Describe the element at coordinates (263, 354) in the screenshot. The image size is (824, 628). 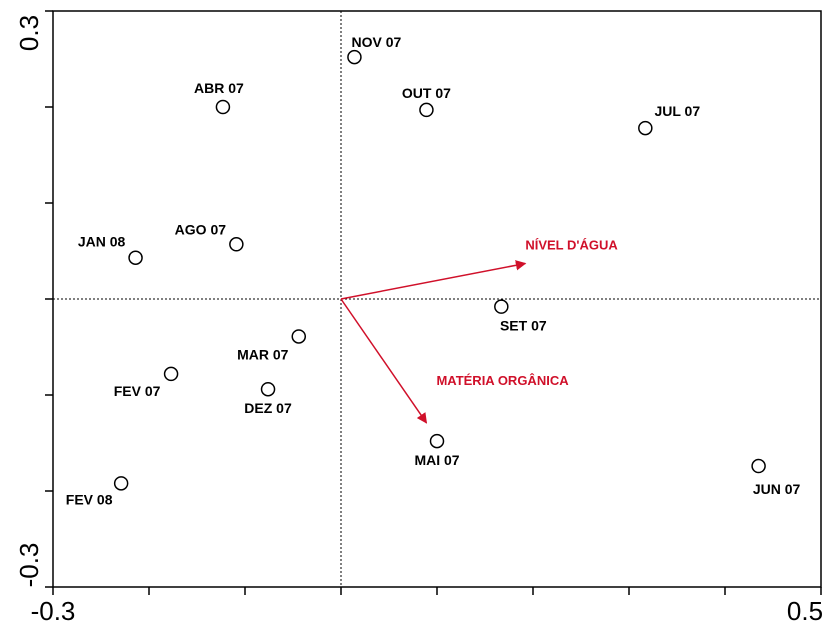
I see `sample-point-label: MAR 07` at that location.